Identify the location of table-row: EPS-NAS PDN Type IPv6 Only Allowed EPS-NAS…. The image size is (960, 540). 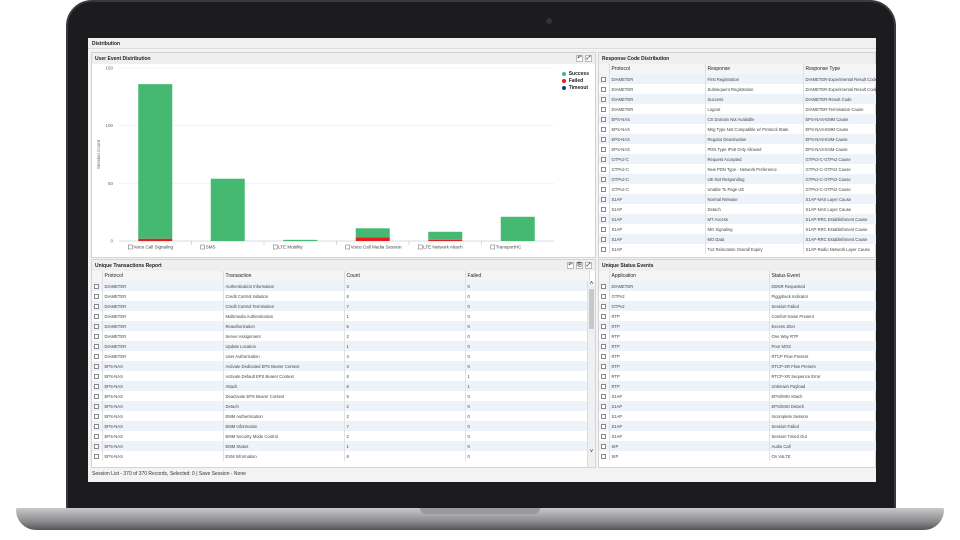
(737, 149).